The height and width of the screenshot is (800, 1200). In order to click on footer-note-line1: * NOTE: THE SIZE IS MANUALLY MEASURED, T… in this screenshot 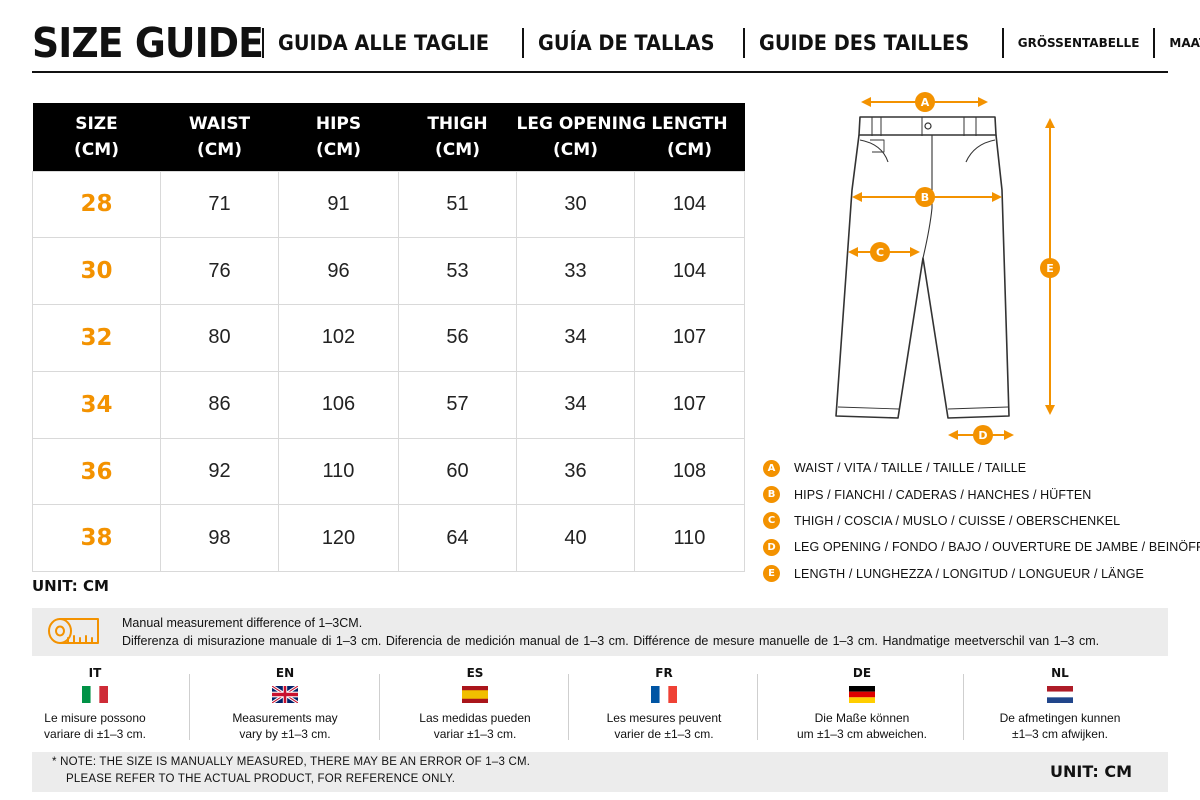, I will do `click(291, 762)`.